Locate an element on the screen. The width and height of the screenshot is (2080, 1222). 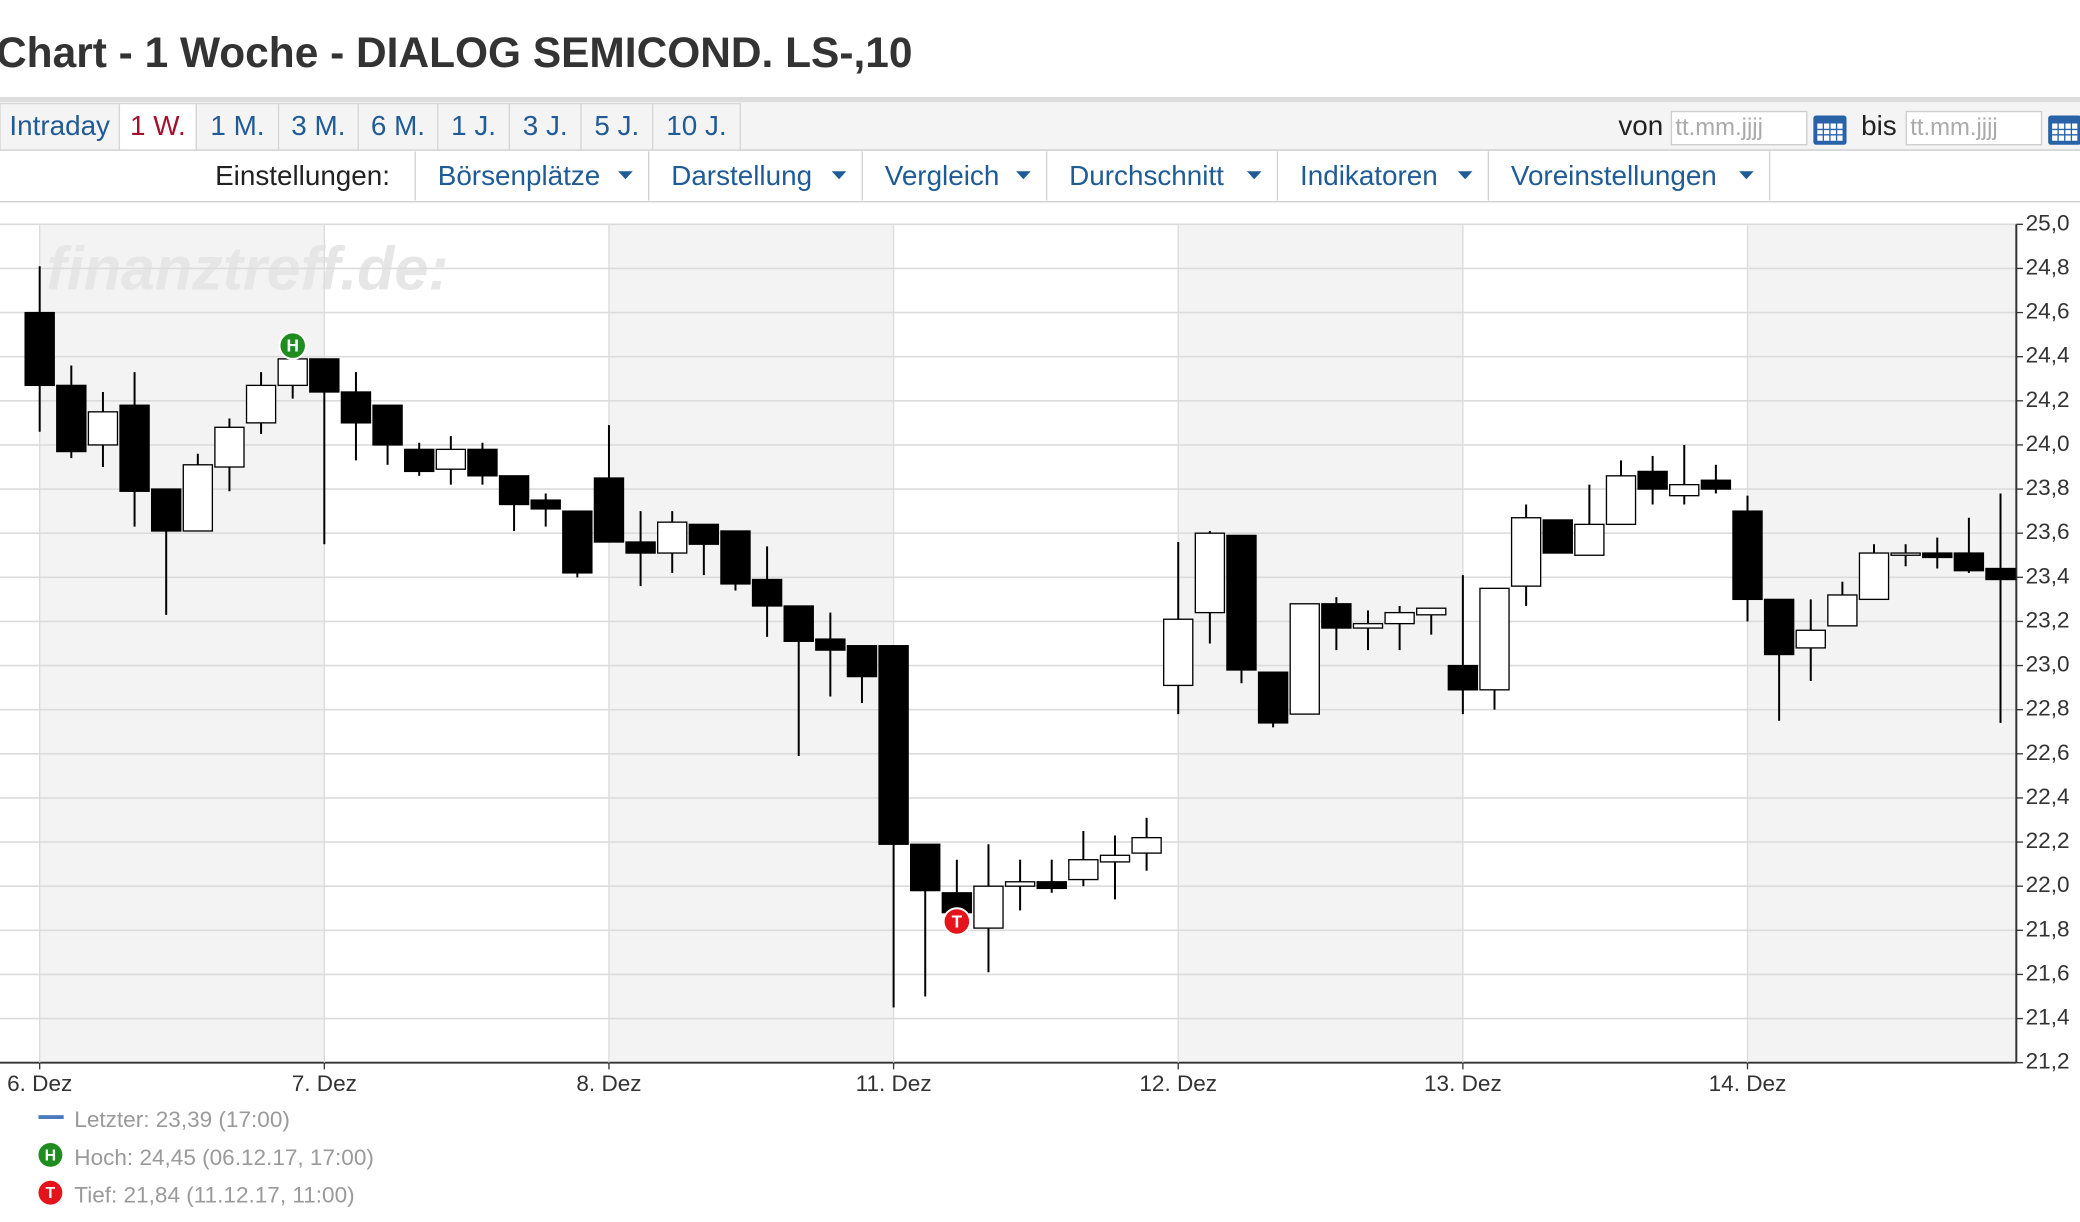
legend-text: Hoch: 24,45 (06.12.17, 17:00) is located at coordinates (224, 1157).